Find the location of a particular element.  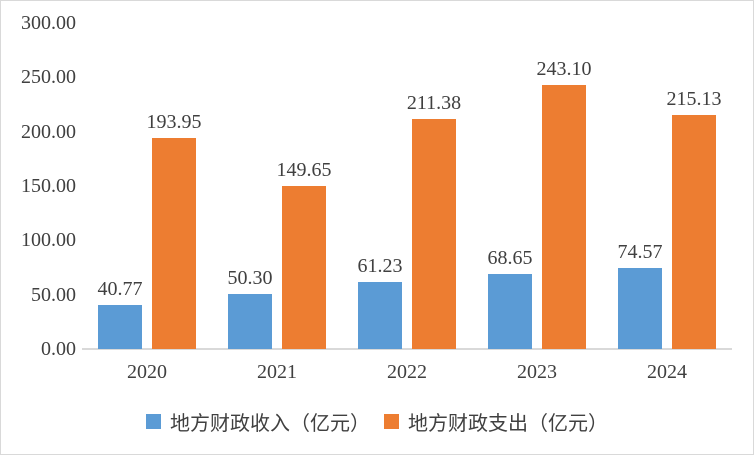

bar-series2-2020 is located at coordinates (174, 243).